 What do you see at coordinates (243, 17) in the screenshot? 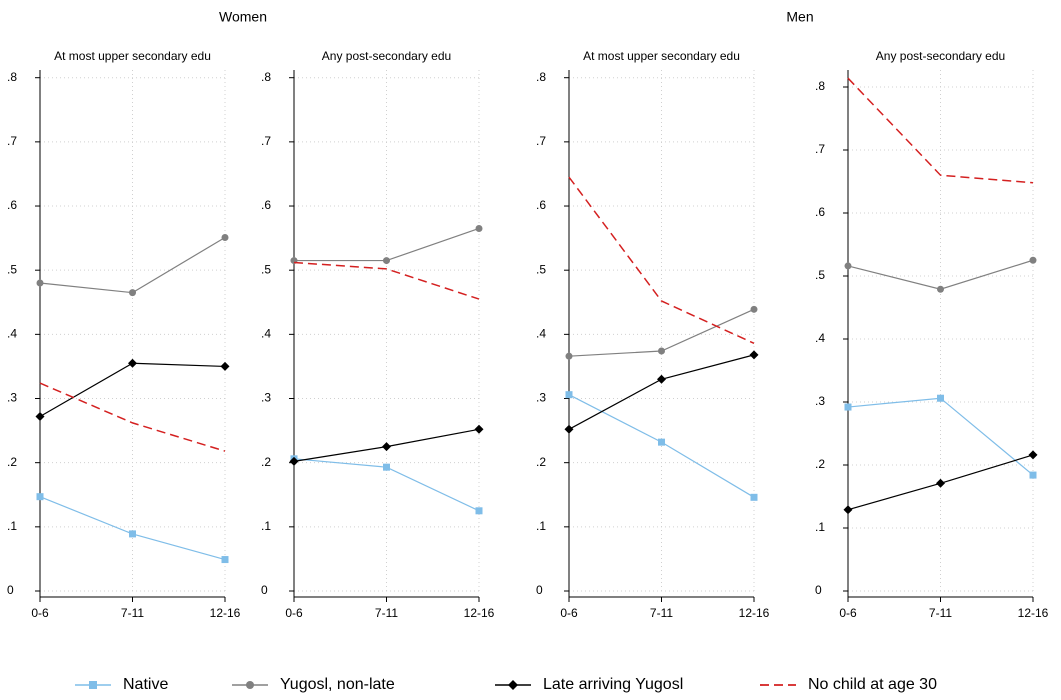
I see `group-title: Women` at bounding box center [243, 17].